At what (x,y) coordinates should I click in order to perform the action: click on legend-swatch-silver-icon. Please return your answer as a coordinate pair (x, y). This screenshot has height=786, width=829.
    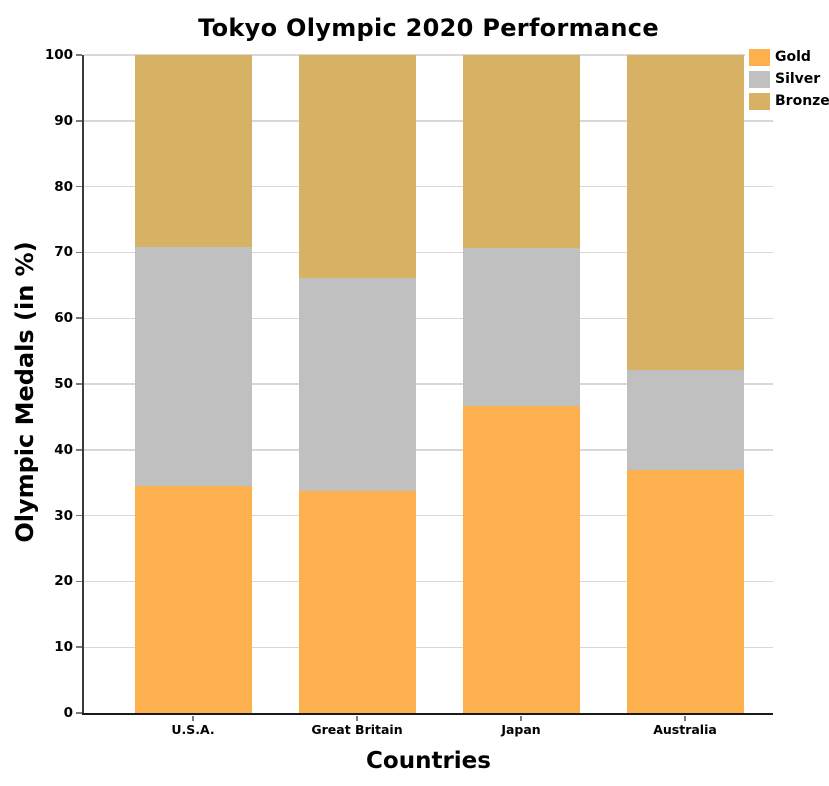
    Looking at the image, I should click on (759, 79).